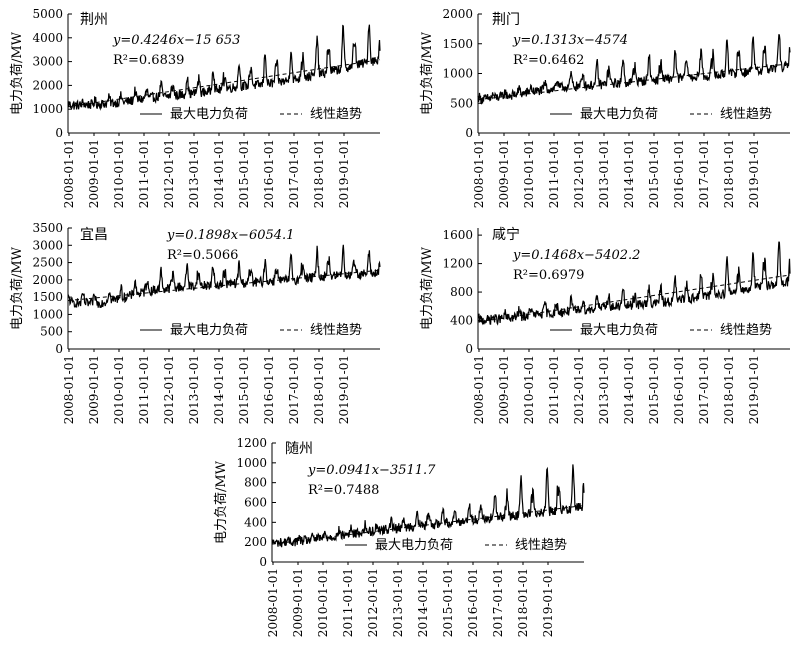 This screenshot has height=651, width=800. Describe the element at coordinates (570, 40) in the screenshot. I see `trend-equation: y=0.1313x−4574` at that location.